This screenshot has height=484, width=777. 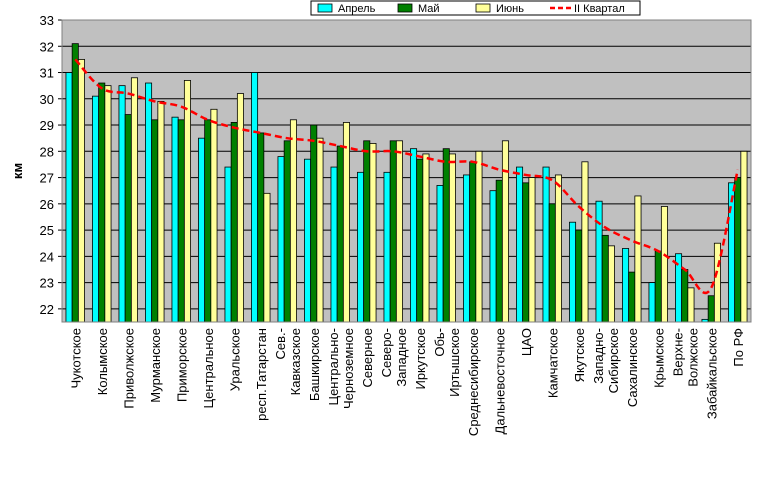 What do you see at coordinates (47, 256) in the screenshot?
I see `y-tick-label: 24` at bounding box center [47, 256].